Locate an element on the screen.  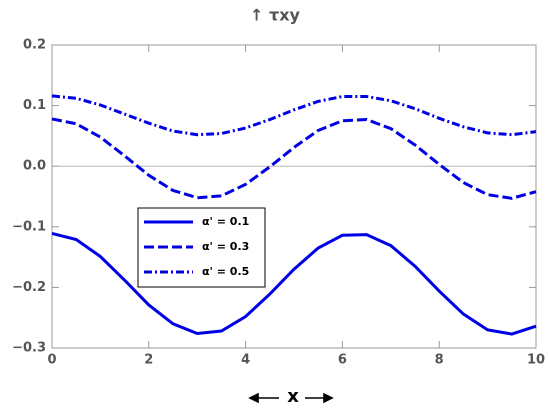
y-tick-label: 0.0 is located at coordinates (34, 166).